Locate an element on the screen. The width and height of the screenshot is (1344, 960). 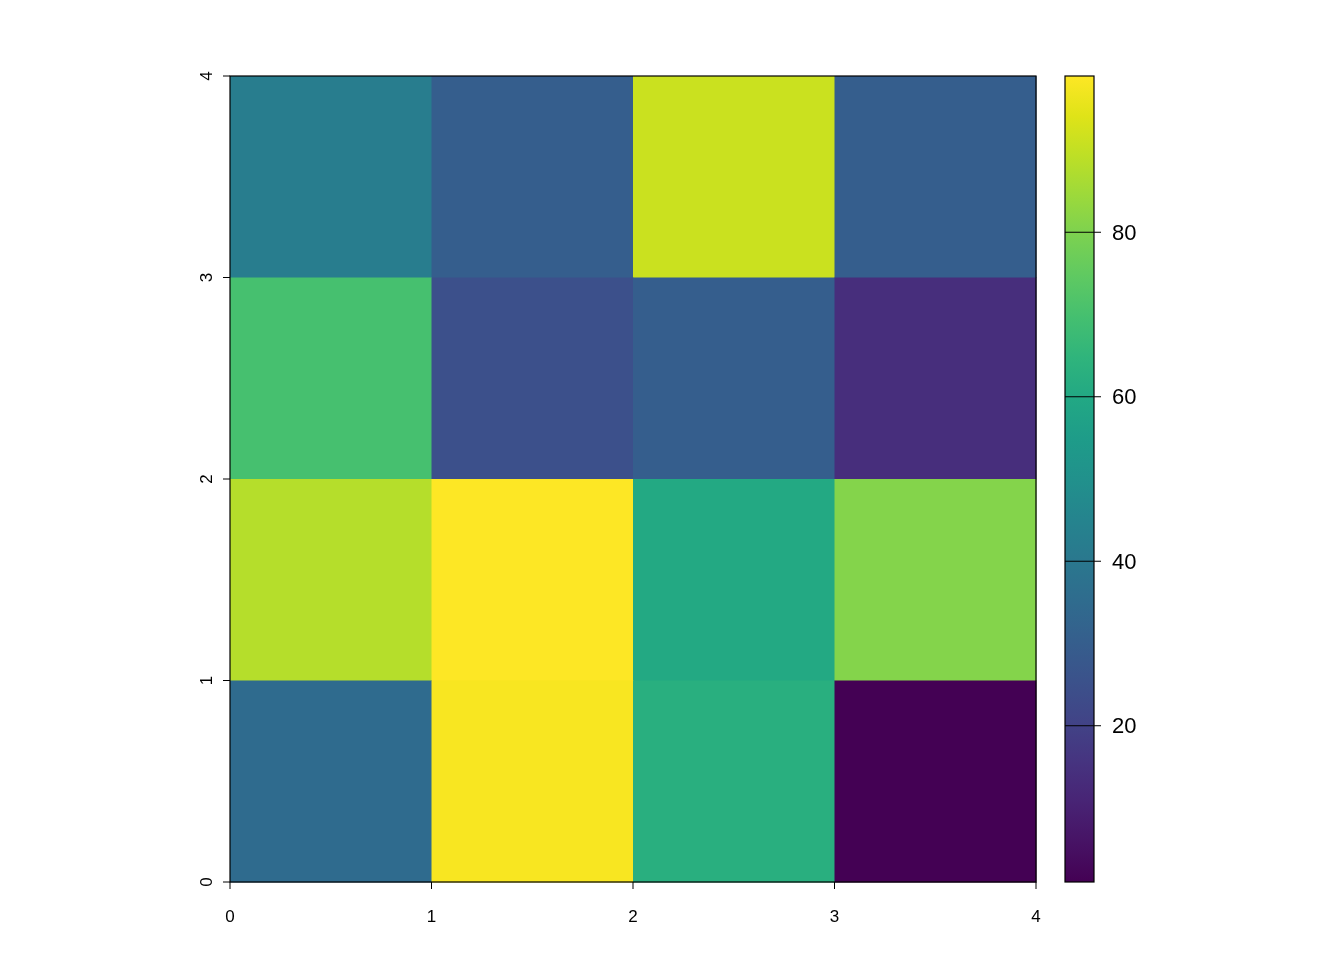
x-tick-label: 4 is located at coordinates (1036, 916).